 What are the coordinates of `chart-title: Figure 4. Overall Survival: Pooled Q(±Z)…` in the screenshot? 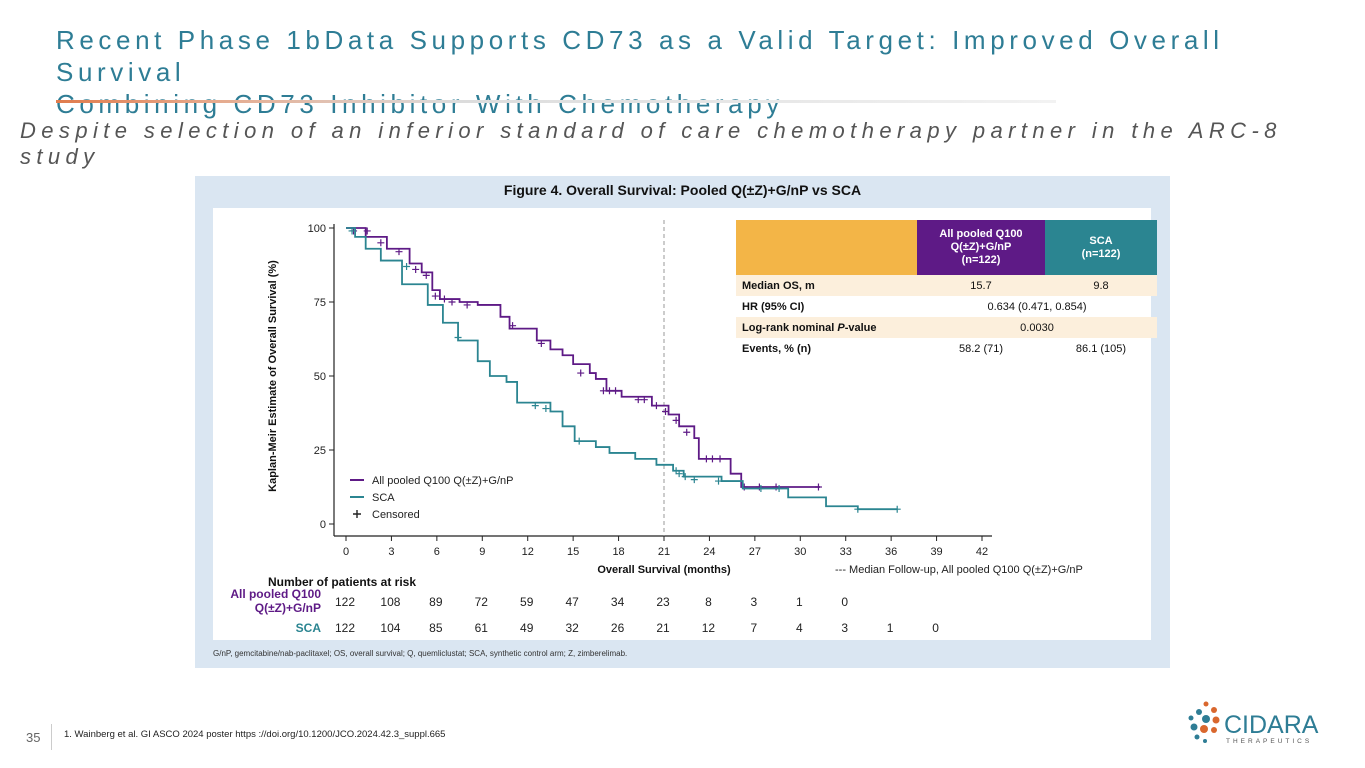 It's located at (682, 190).